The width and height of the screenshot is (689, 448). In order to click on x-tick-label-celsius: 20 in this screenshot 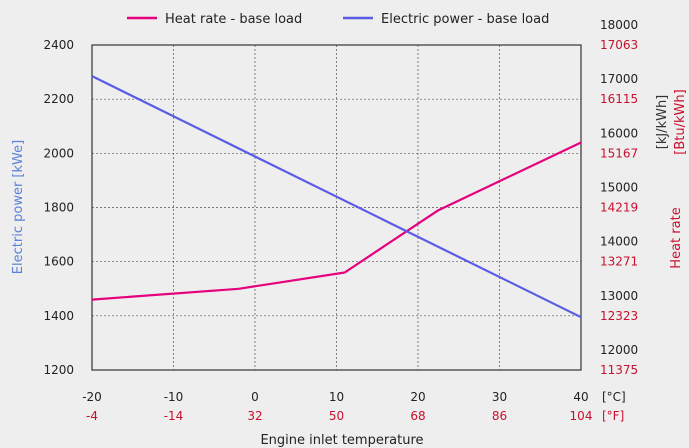, I will do `click(417, 397)`.